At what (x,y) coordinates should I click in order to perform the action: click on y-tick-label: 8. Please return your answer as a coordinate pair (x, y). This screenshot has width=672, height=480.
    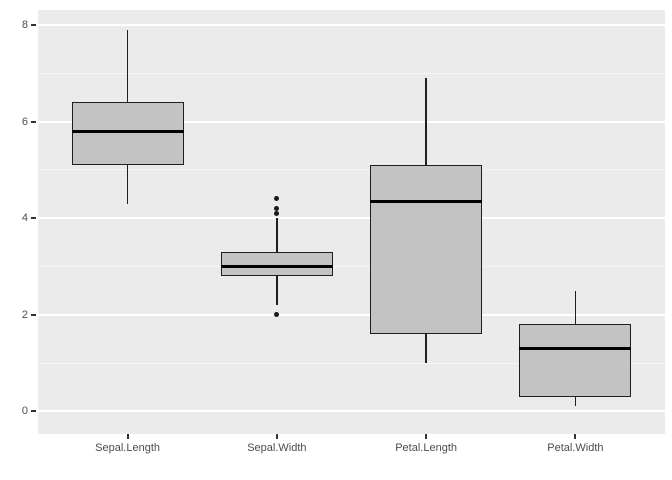
    Looking at the image, I should click on (24, 24).